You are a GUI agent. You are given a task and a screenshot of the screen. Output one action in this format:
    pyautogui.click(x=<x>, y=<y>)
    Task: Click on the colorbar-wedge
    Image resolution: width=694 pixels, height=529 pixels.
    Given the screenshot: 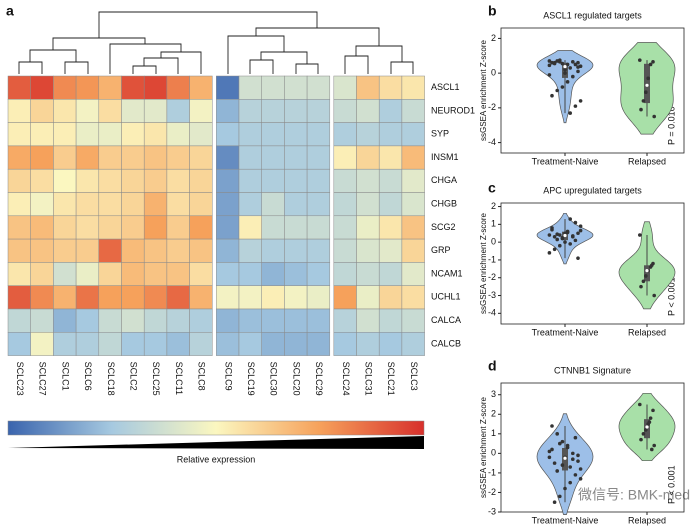 What is the action you would take?
    pyautogui.click(x=216, y=442)
    